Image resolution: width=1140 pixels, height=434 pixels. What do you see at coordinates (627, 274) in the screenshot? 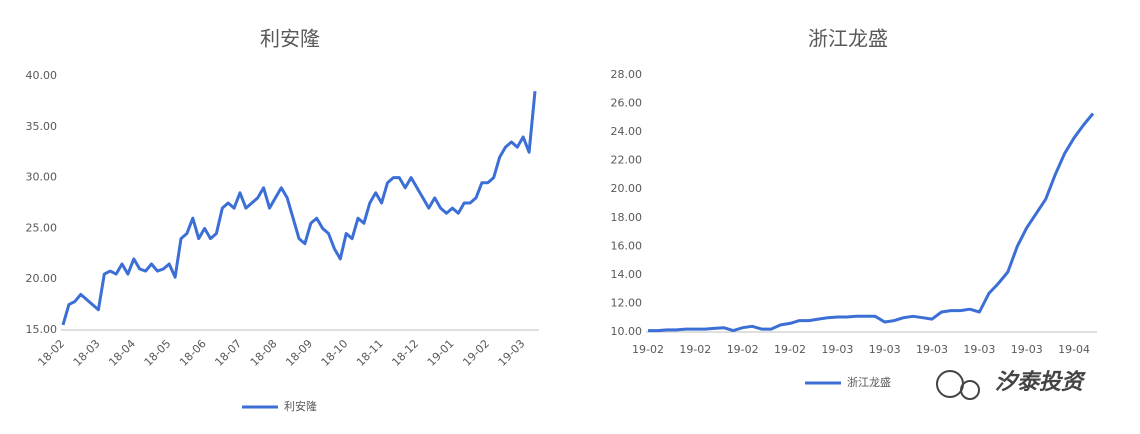
I see `y-tick-label: 14.00` at bounding box center [627, 274].